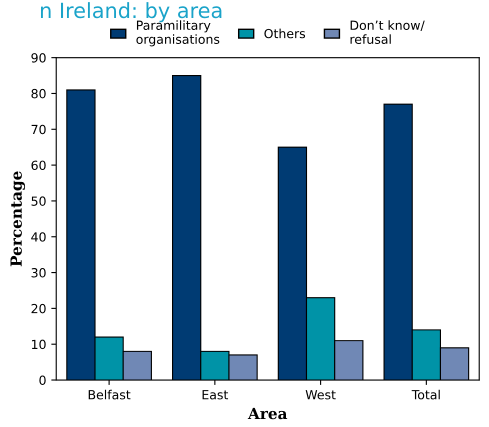  What do you see at coordinates (268, 414) in the screenshot?
I see `x-axis-title: Area` at bounding box center [268, 414].